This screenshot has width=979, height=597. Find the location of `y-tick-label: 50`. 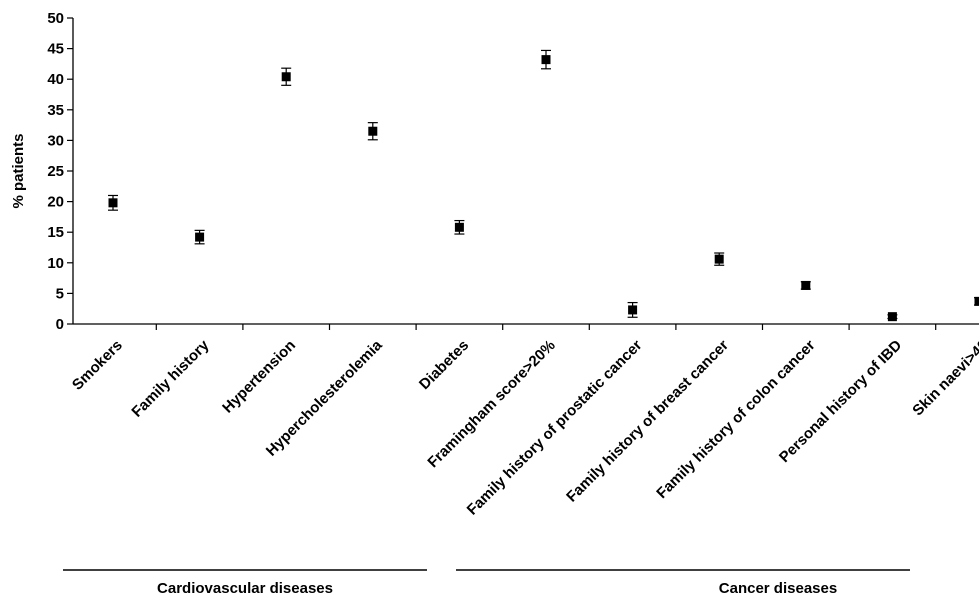

y-tick-label: 50 is located at coordinates (55, 18).